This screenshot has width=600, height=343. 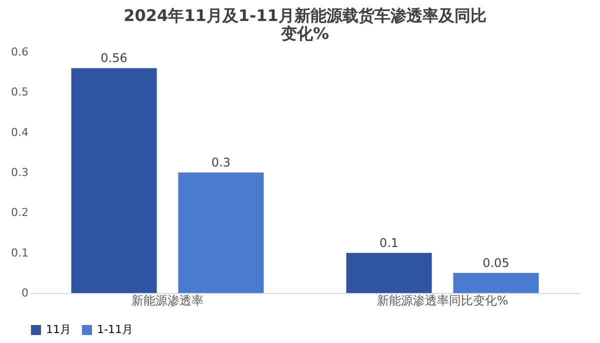 What do you see at coordinates (25, 293) in the screenshot?
I see `y-tick-label: 0` at bounding box center [25, 293].